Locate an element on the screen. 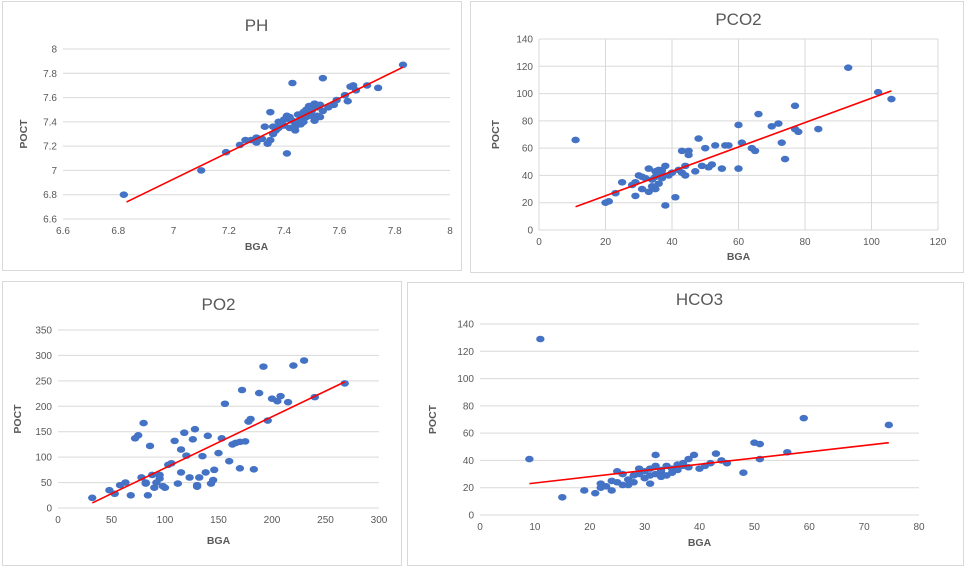  hco3-trendline is located at coordinates (709, 463).